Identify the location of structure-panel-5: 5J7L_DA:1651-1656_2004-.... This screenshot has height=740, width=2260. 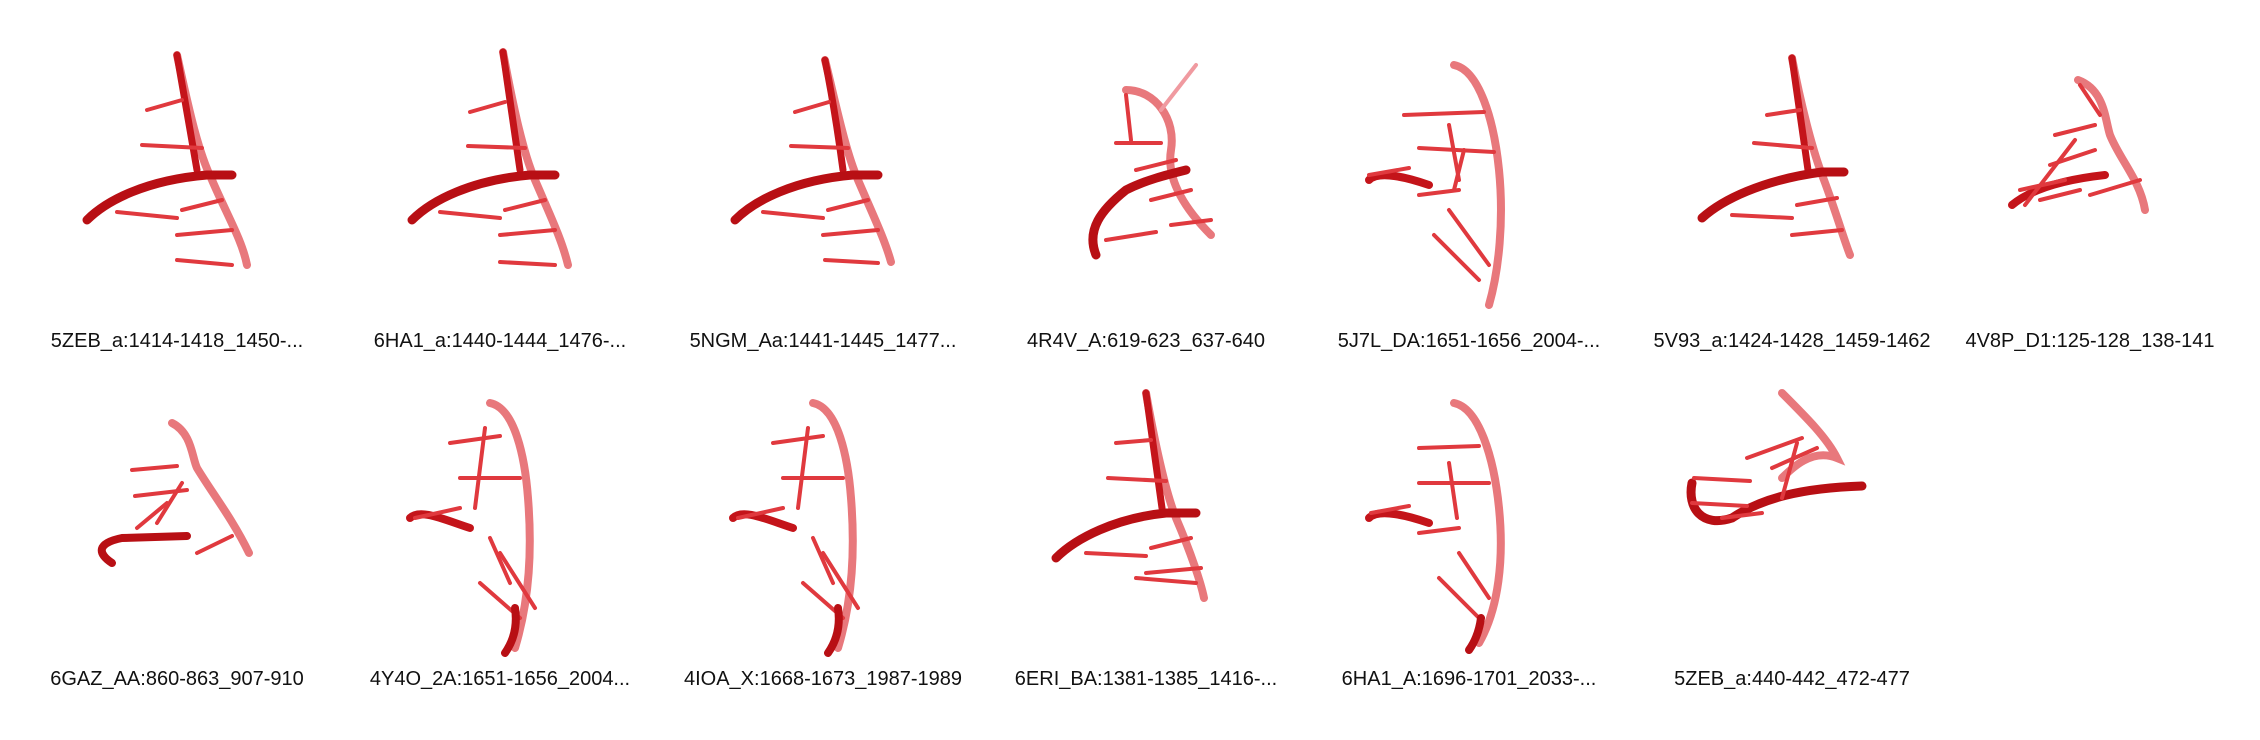
(1469, 210).